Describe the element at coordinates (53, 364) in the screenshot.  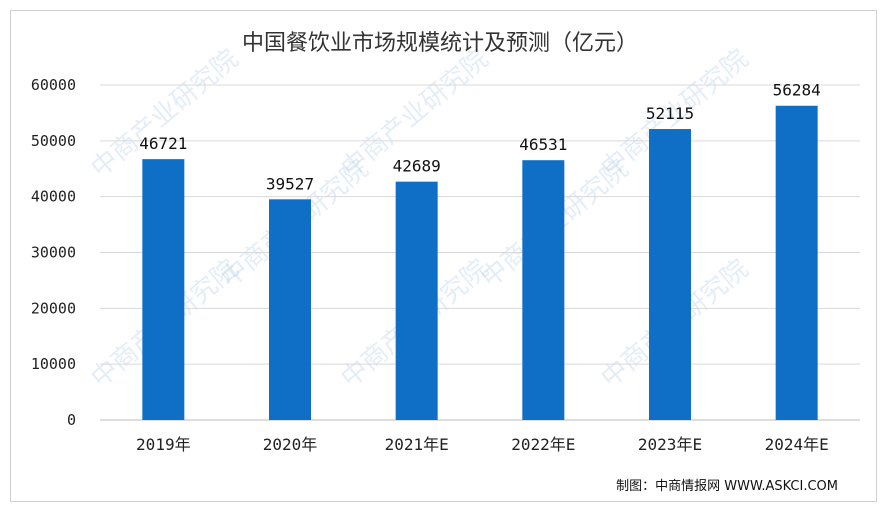
I see `y-tick-label: 10000` at that location.